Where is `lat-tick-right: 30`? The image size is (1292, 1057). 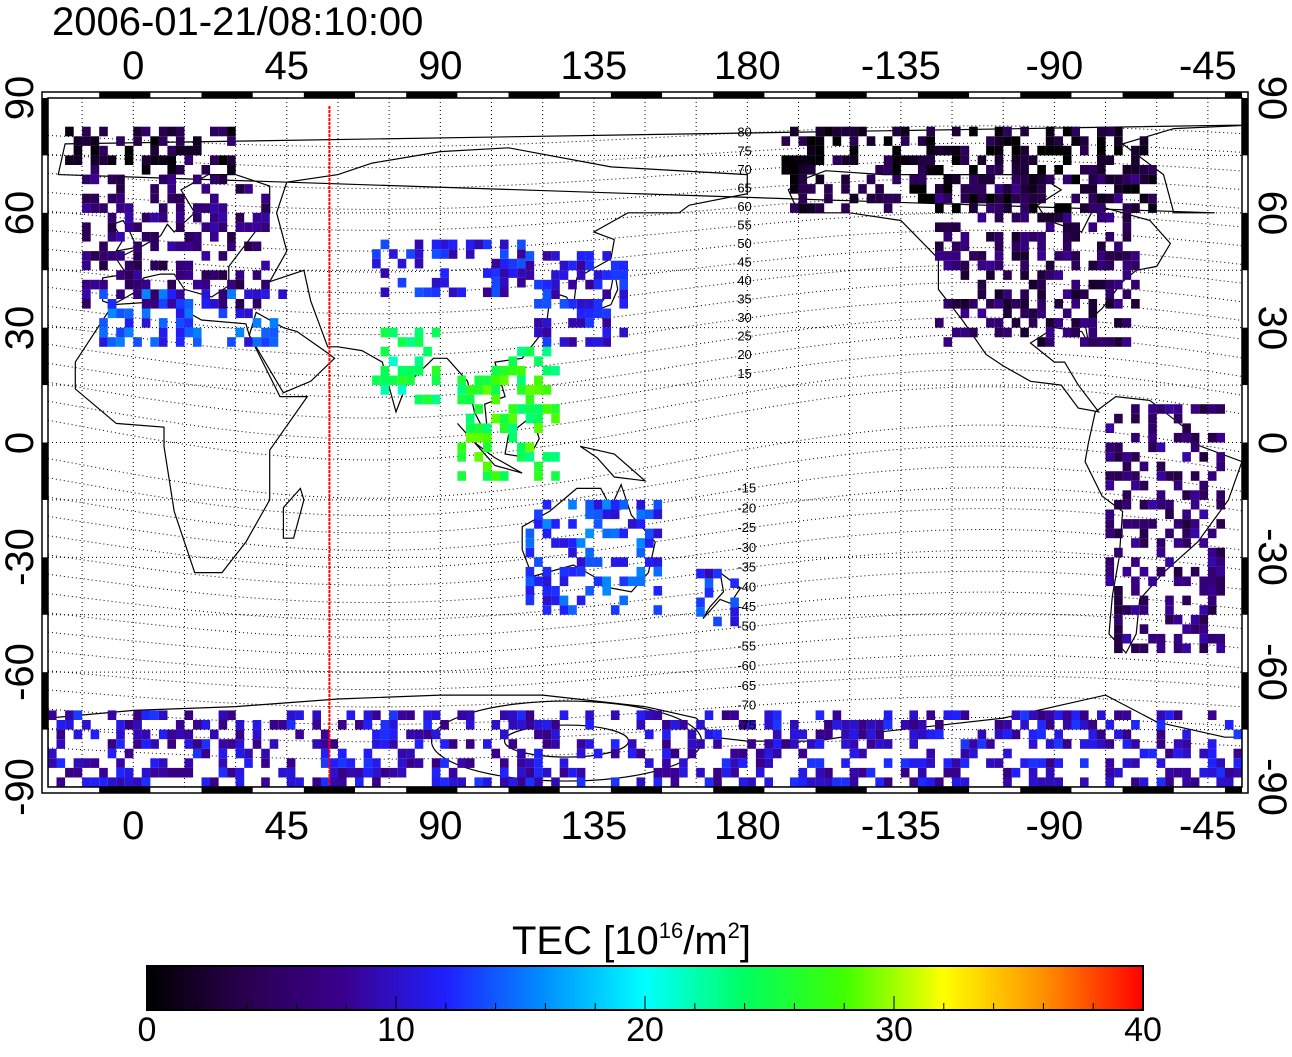 lat-tick-right: 30 is located at coordinates (1271, 327).